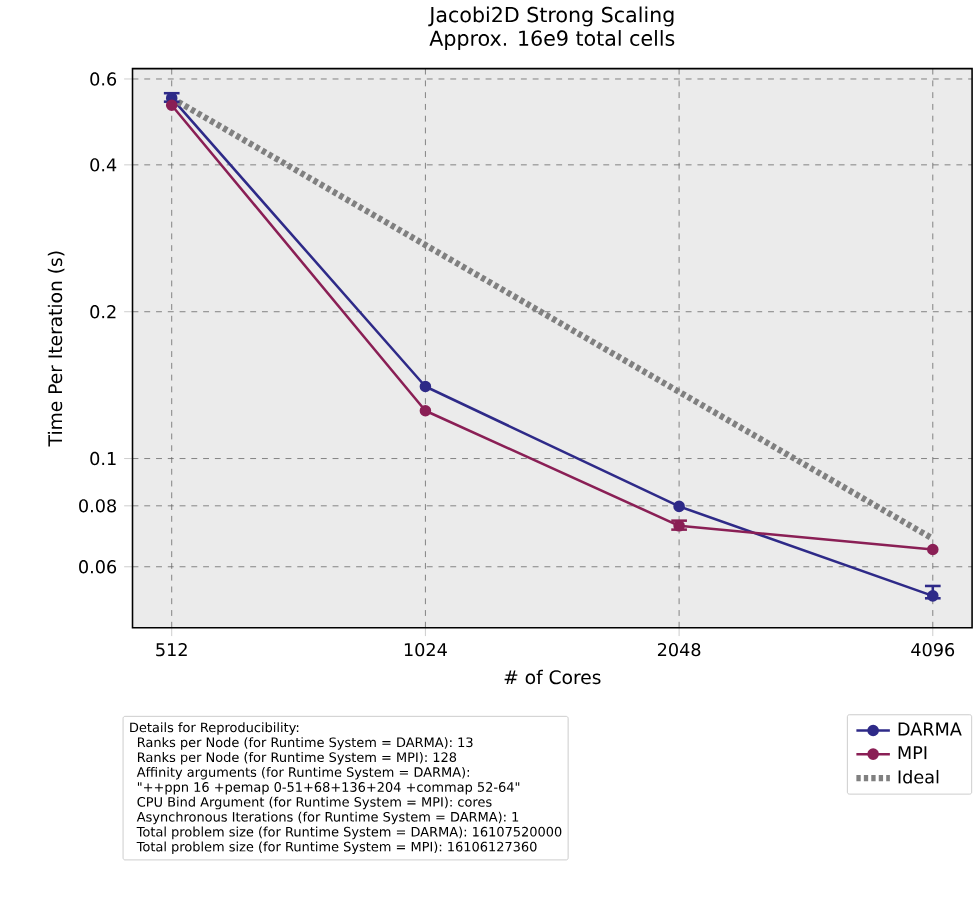  What do you see at coordinates (933, 649) in the screenshot?
I see `x-tick-label: 4096` at bounding box center [933, 649].